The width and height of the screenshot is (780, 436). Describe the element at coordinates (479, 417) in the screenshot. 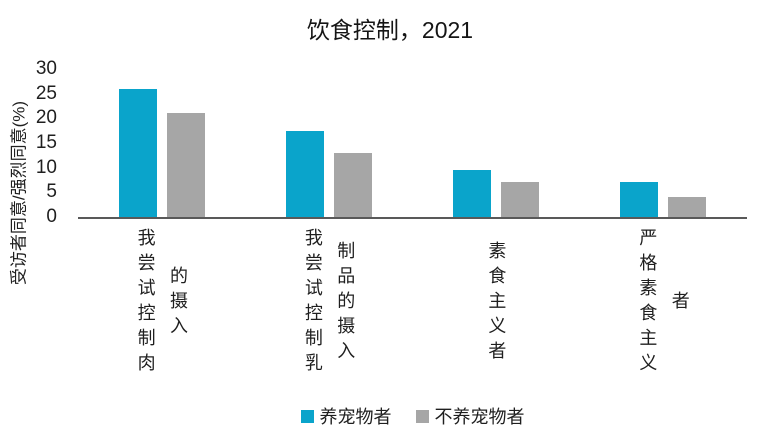

I see `legend-label: 不养宠物者` at that location.